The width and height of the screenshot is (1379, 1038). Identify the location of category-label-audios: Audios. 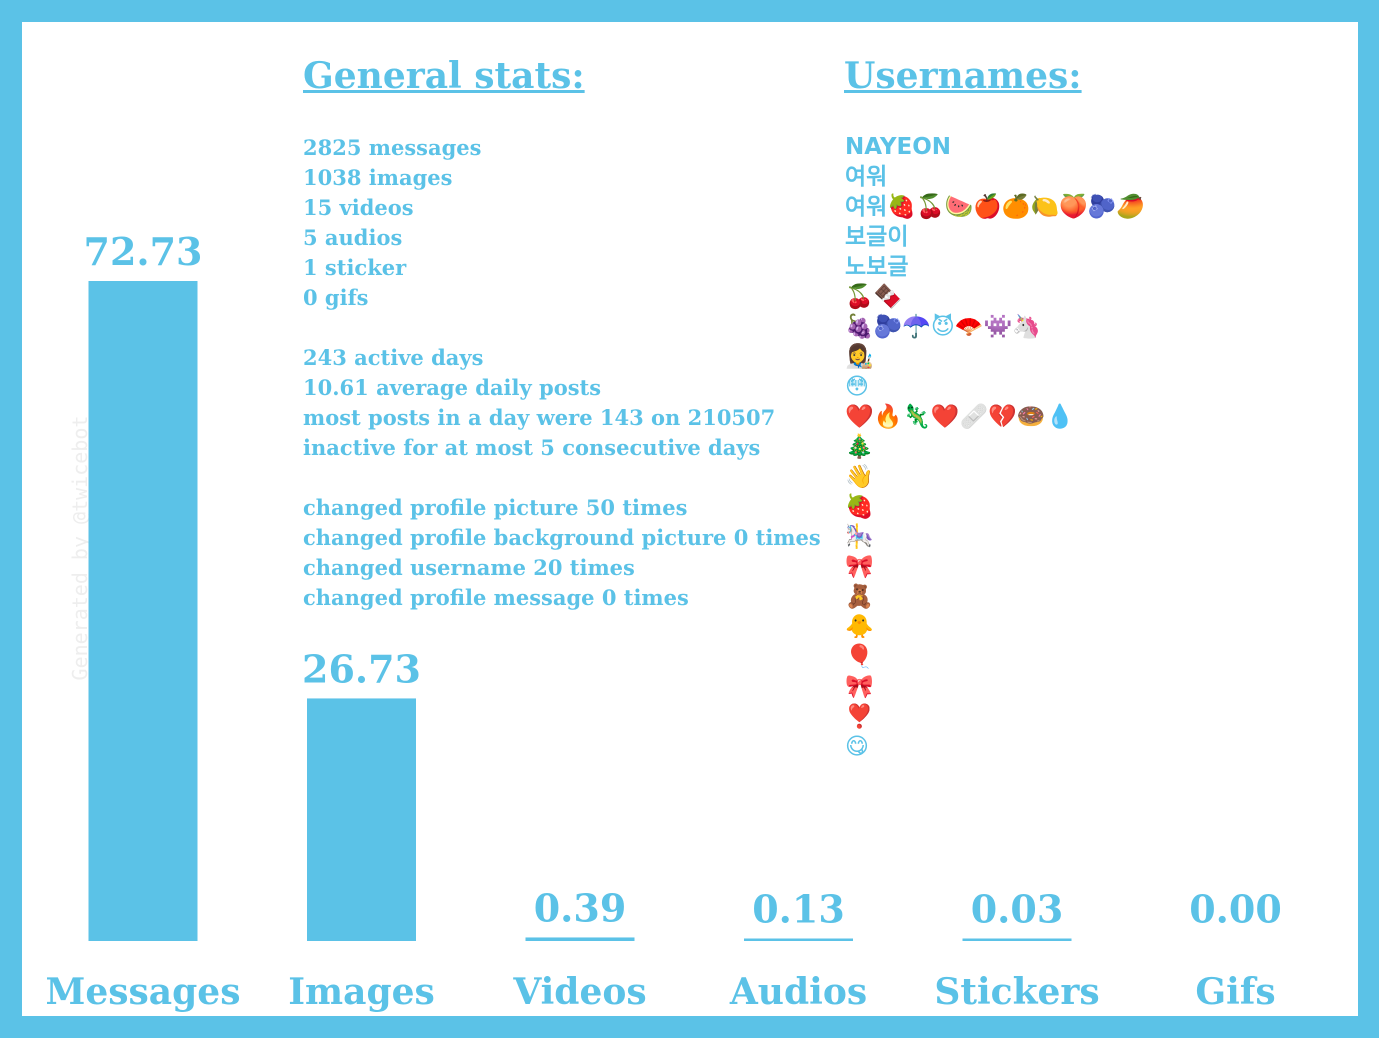
(798, 992).